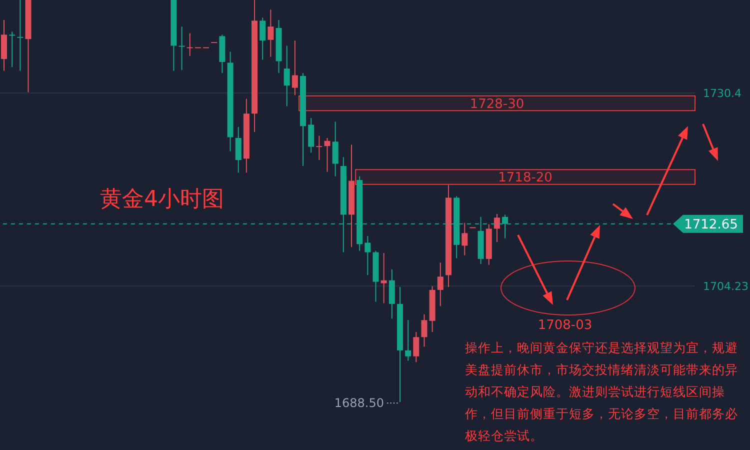 This screenshot has height=450, width=750. Describe the element at coordinates (359, 403) in the screenshot. I see `annotation: 1688.50` at that location.